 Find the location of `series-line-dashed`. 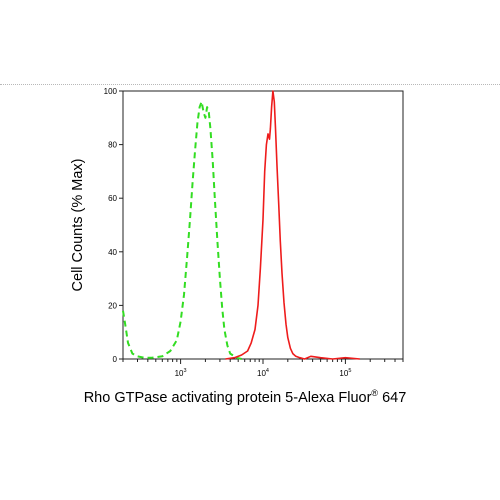

series-line-dashed is located at coordinates (182, 230).